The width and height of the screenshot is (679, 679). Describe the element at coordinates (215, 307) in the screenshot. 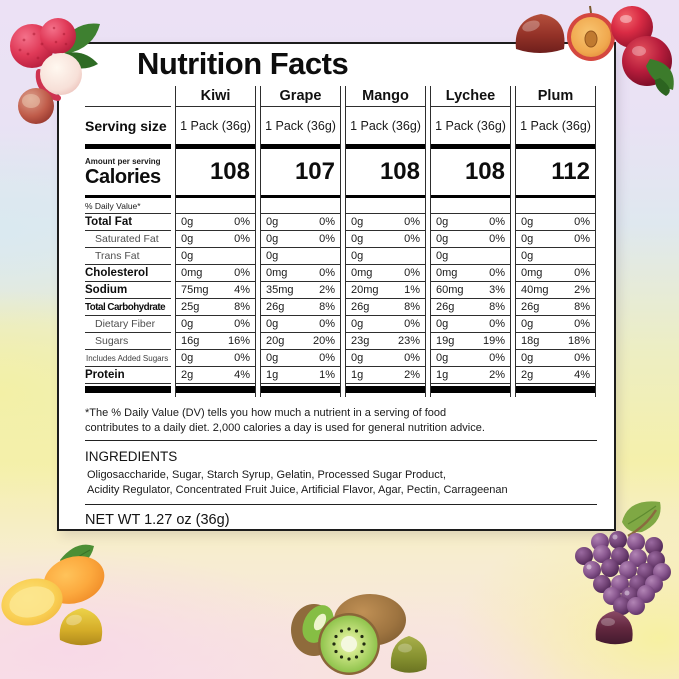

I see `nutrient-value-row: 25g 8%` at that location.